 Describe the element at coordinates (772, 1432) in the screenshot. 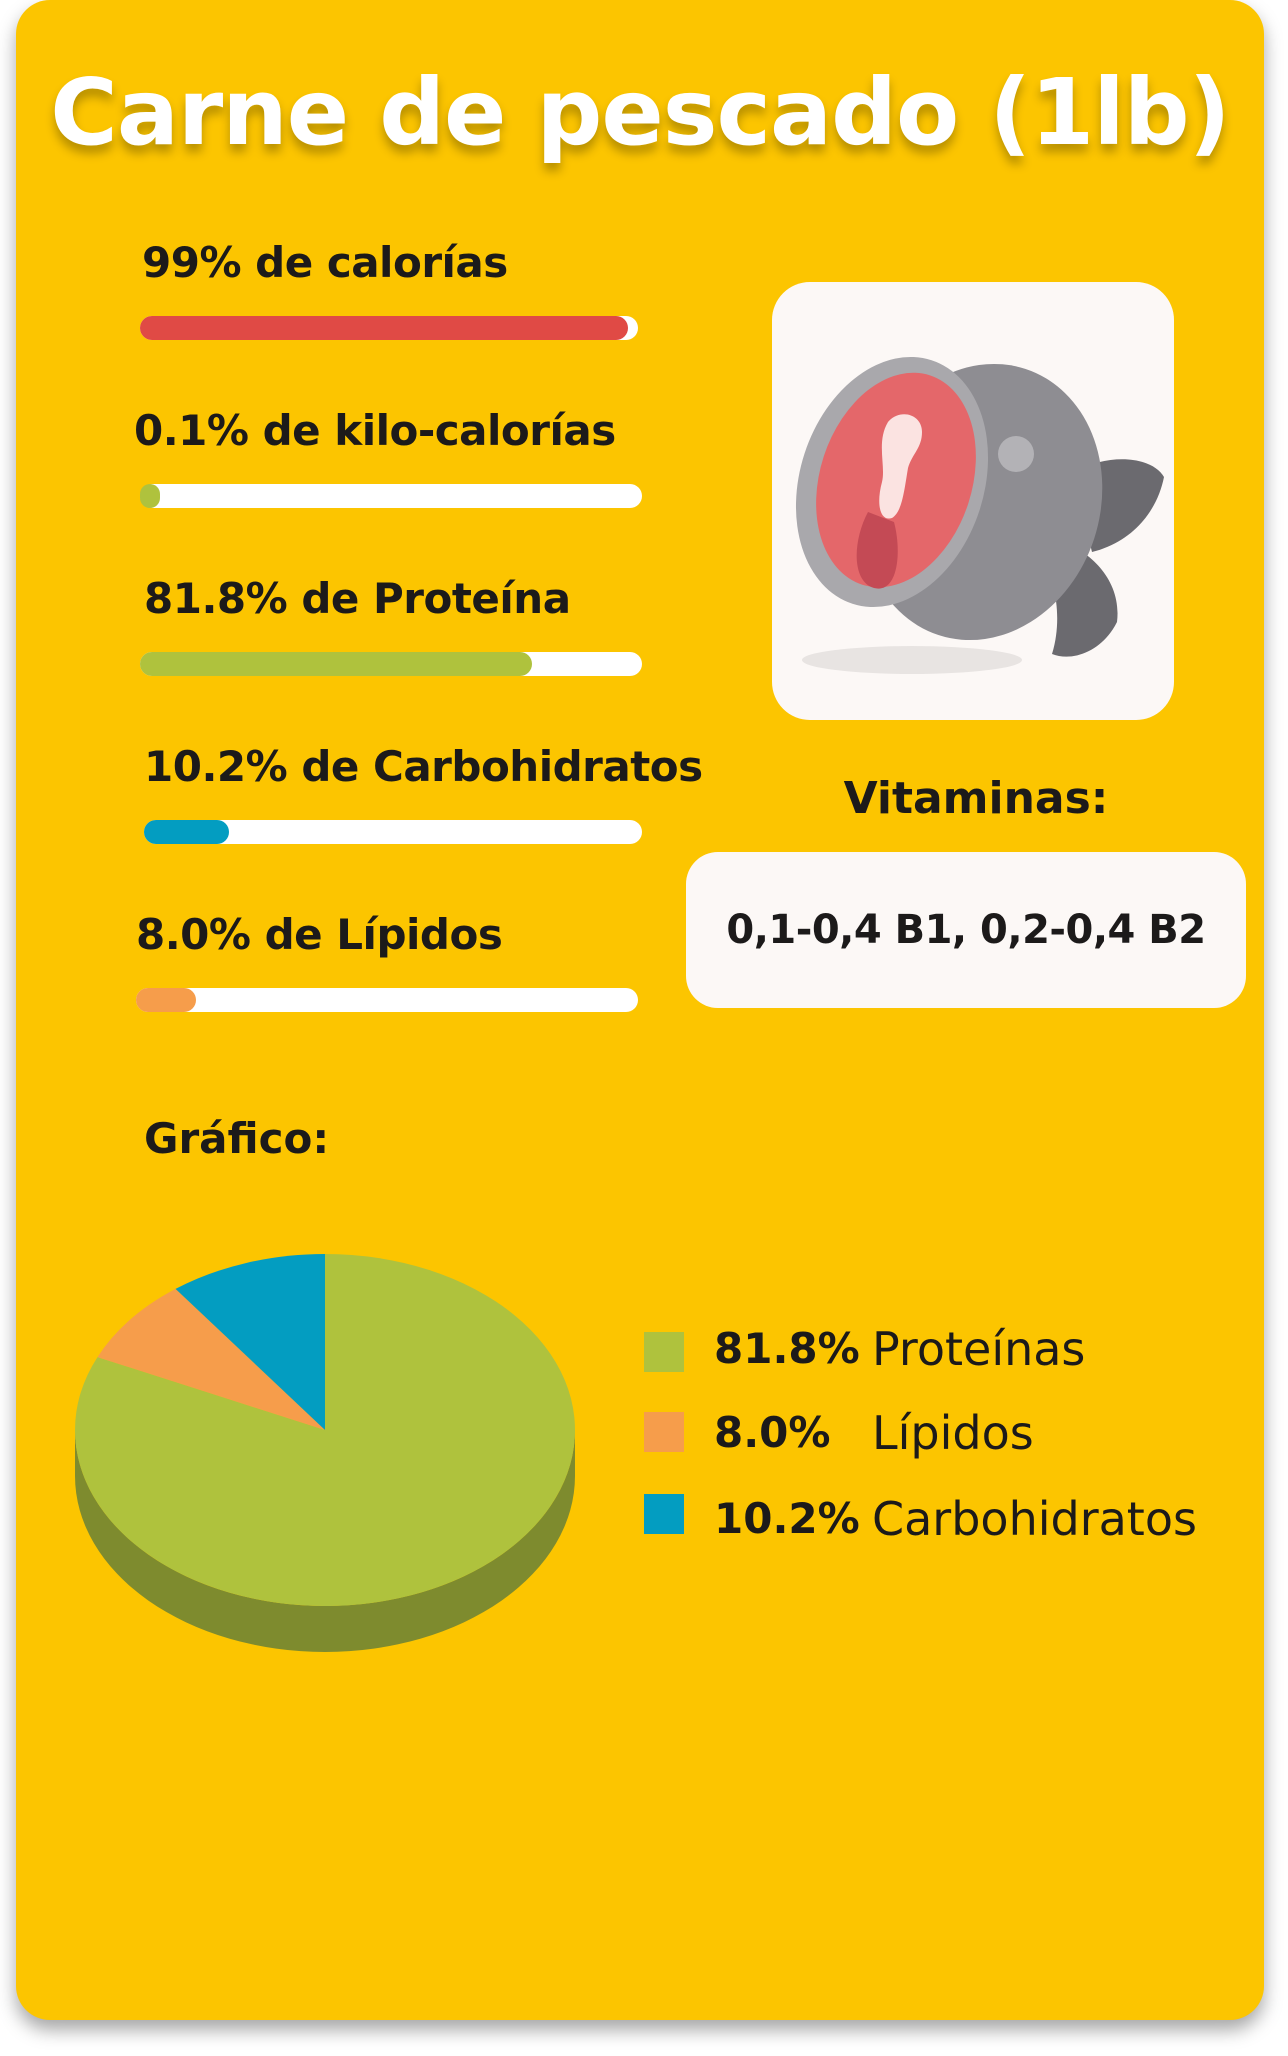

I see `legend-value-lipidos: 8.0%` at that location.